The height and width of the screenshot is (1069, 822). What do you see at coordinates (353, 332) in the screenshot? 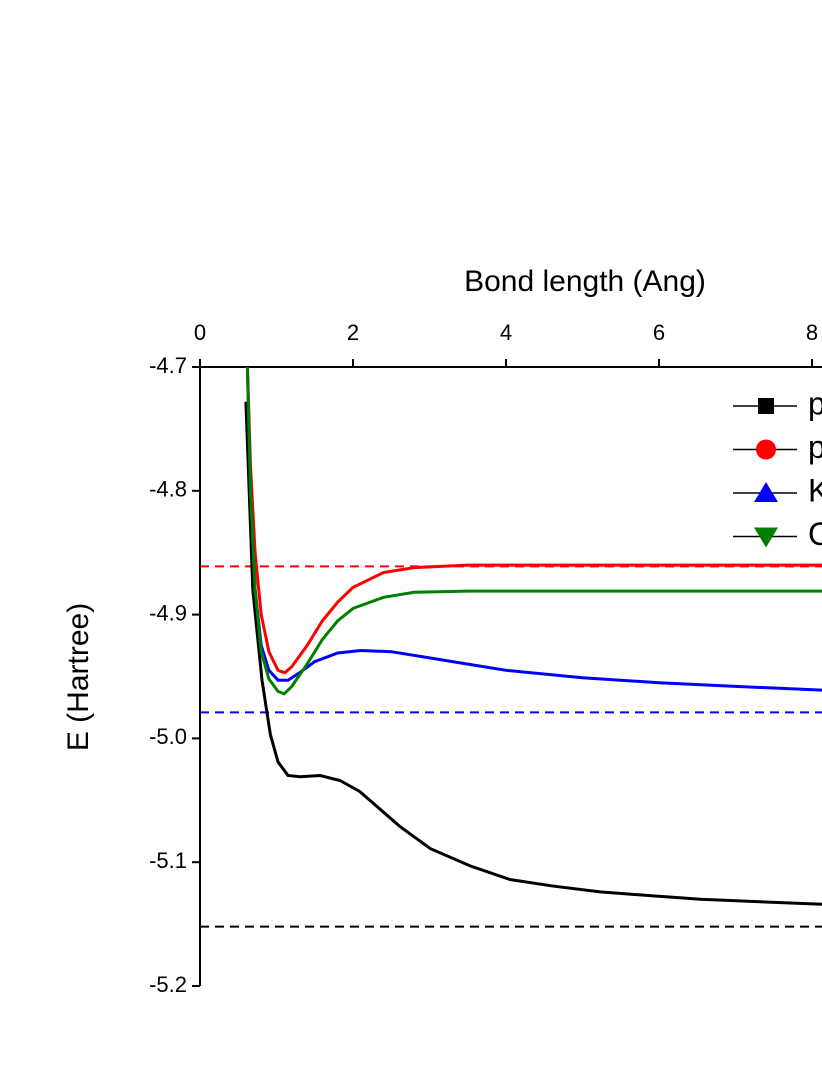
I see `x-tick-label: 2` at bounding box center [353, 332].